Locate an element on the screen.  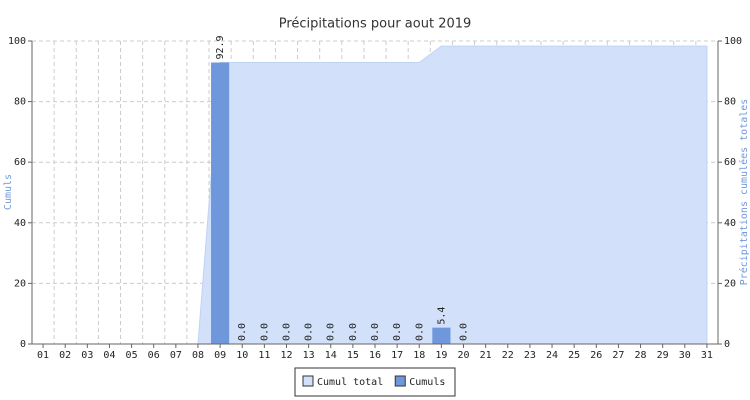
legend-box is located at coordinates (375, 382).